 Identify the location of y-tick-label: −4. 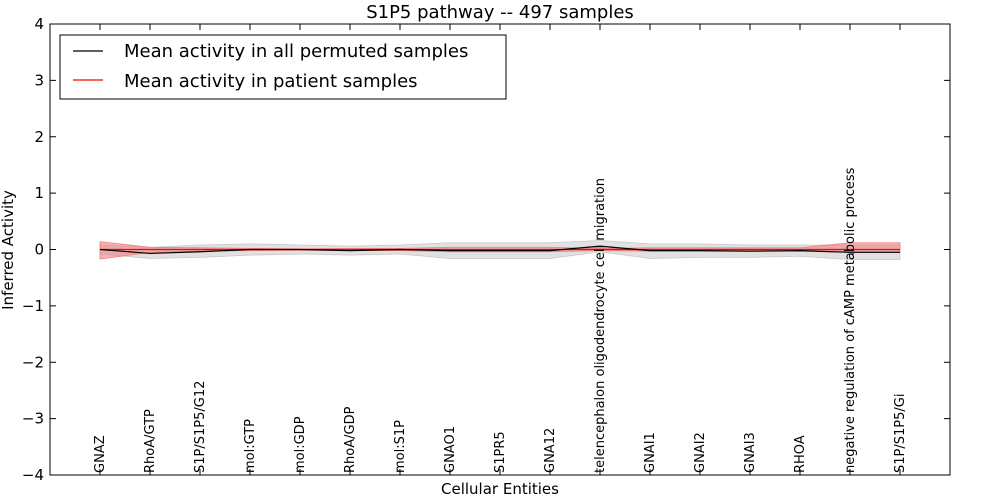
(33, 475).